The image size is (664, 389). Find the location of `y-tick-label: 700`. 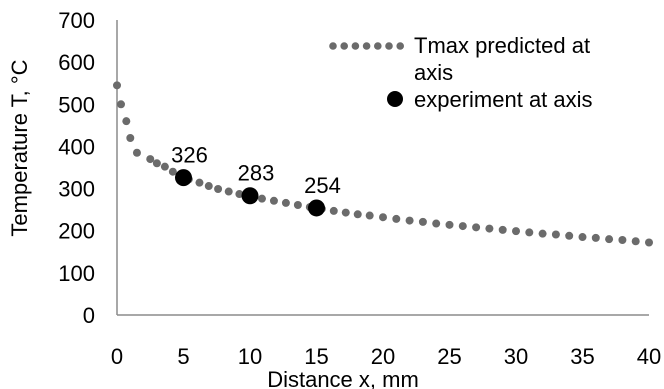

y-tick-label: 700 is located at coordinates (76, 20).